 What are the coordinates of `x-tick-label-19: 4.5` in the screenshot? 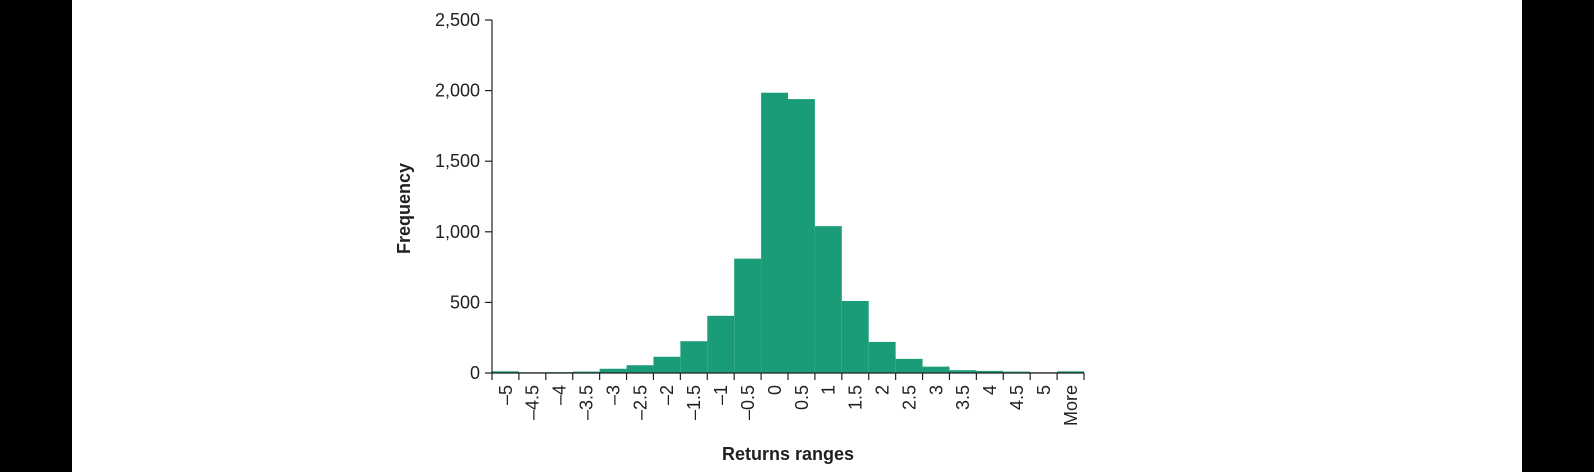 It's located at (1017, 397).